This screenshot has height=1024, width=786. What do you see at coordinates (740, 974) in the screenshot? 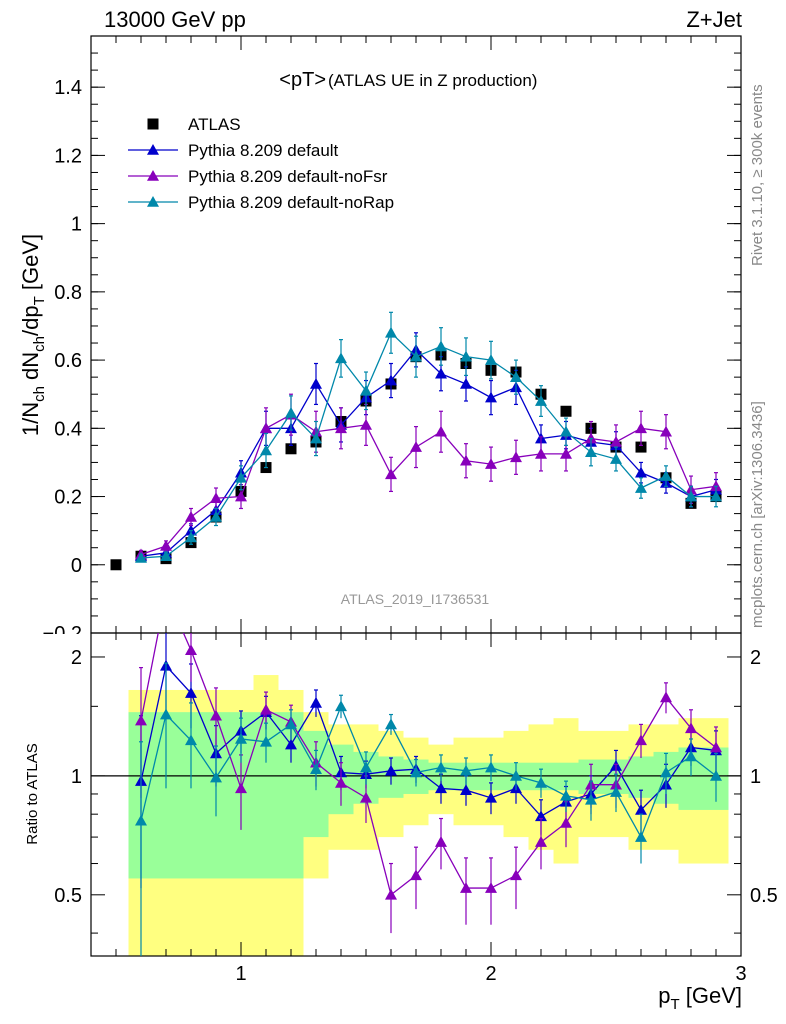
I see `x-tick-label: 3` at bounding box center [740, 974].